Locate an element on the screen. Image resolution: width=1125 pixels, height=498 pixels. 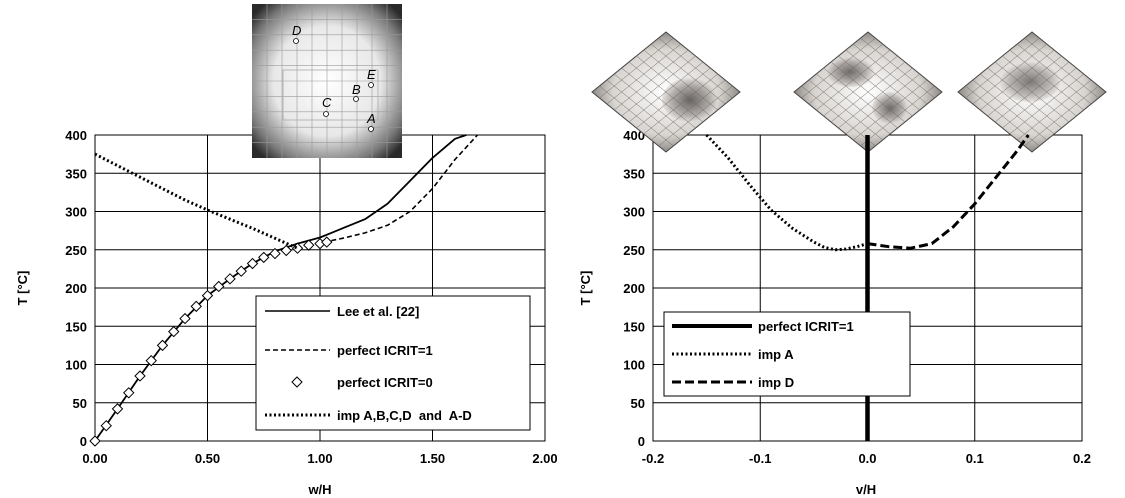
right-x-tick-label: -0.2 is located at coordinates (653, 458).